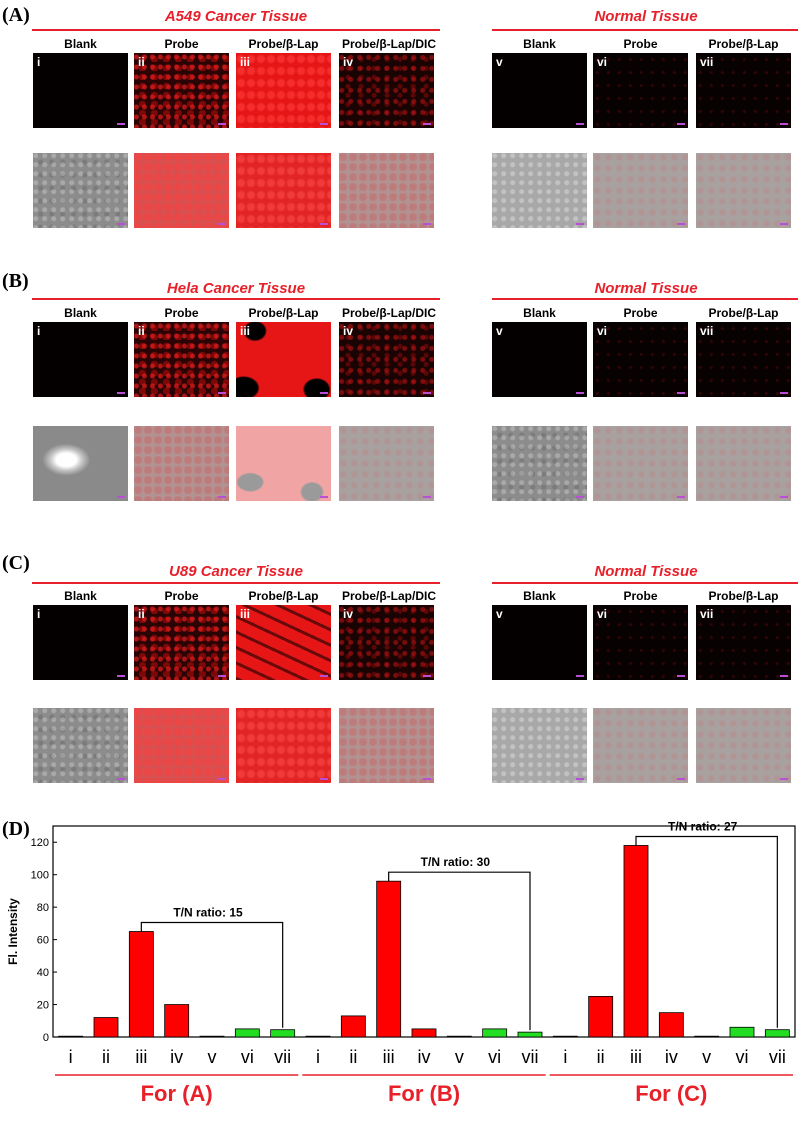 The height and width of the screenshot is (1121, 800). What do you see at coordinates (236, 571) in the screenshot?
I see `panel-c-cancer-title: U89 Cancer Tissue` at bounding box center [236, 571].